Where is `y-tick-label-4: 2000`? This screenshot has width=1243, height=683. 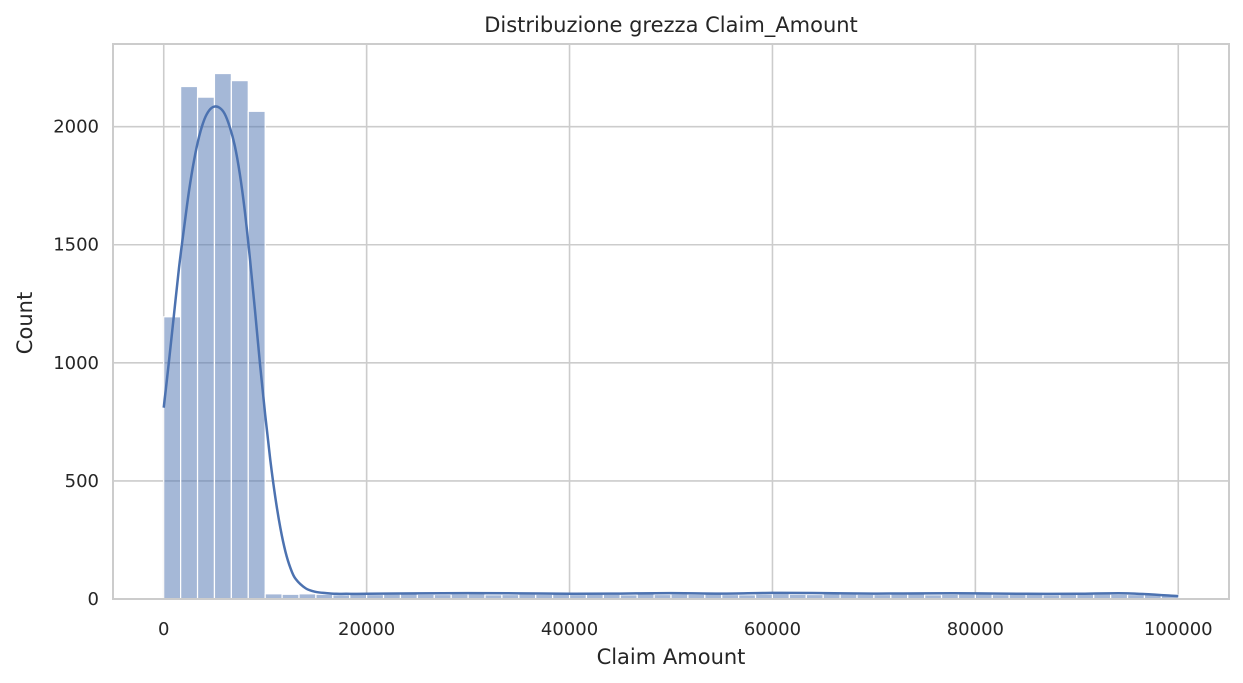
y-tick-label-4: 2000 is located at coordinates (76, 127).